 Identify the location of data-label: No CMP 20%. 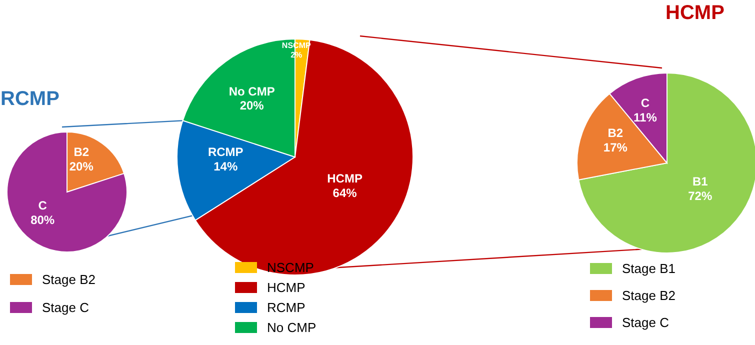
(251, 98).